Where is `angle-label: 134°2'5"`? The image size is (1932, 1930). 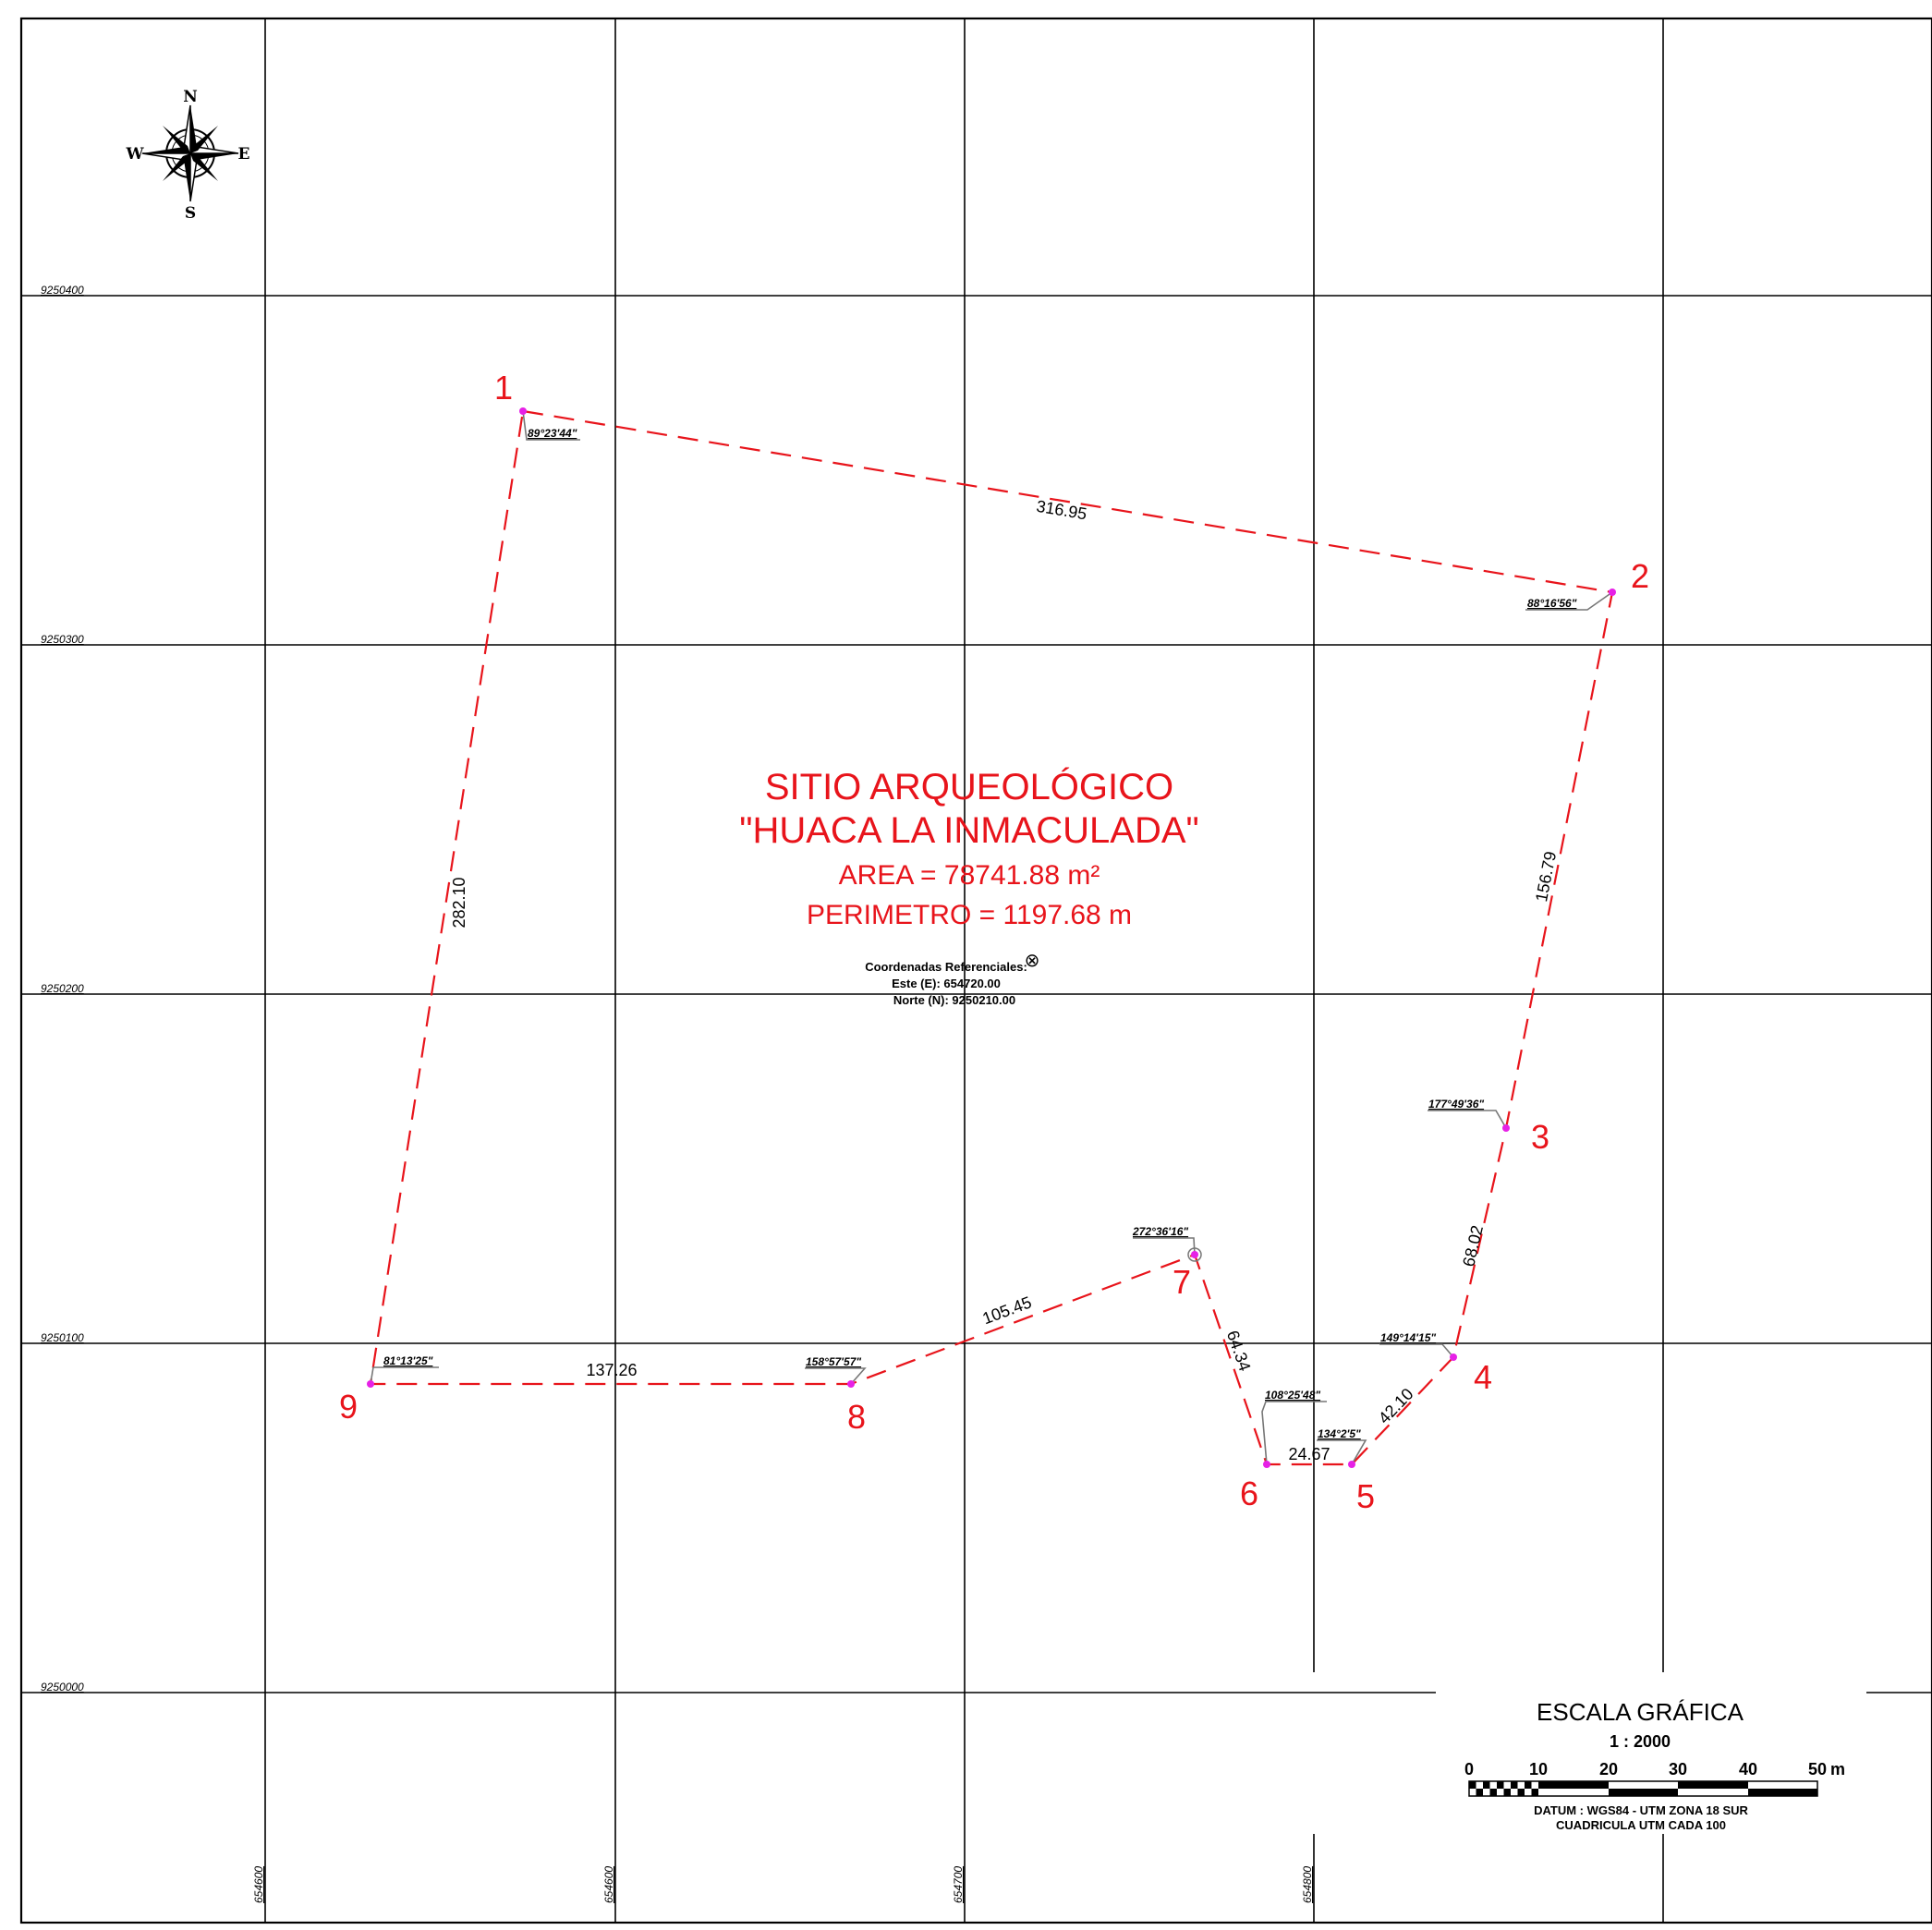
angle-label: 134°2'5" is located at coordinates (1339, 1433).